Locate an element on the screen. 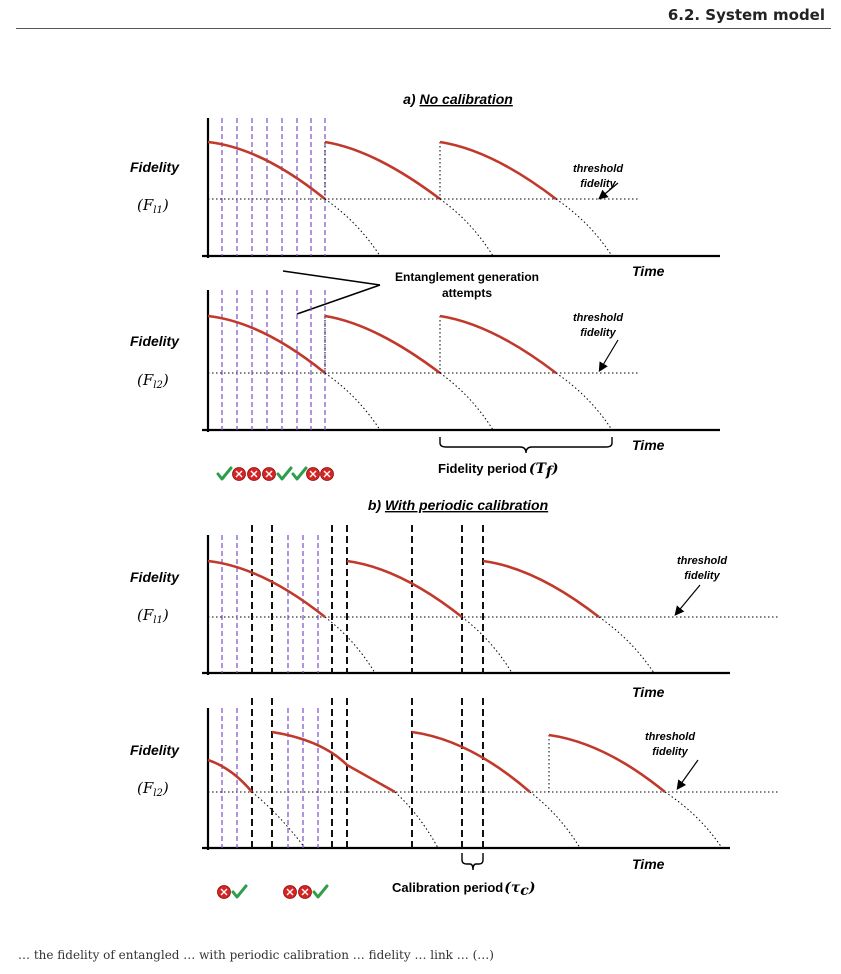 The width and height of the screenshot is (841, 974). fidelity-period-label: Fidelity period (Tf) is located at coordinates (498, 470).